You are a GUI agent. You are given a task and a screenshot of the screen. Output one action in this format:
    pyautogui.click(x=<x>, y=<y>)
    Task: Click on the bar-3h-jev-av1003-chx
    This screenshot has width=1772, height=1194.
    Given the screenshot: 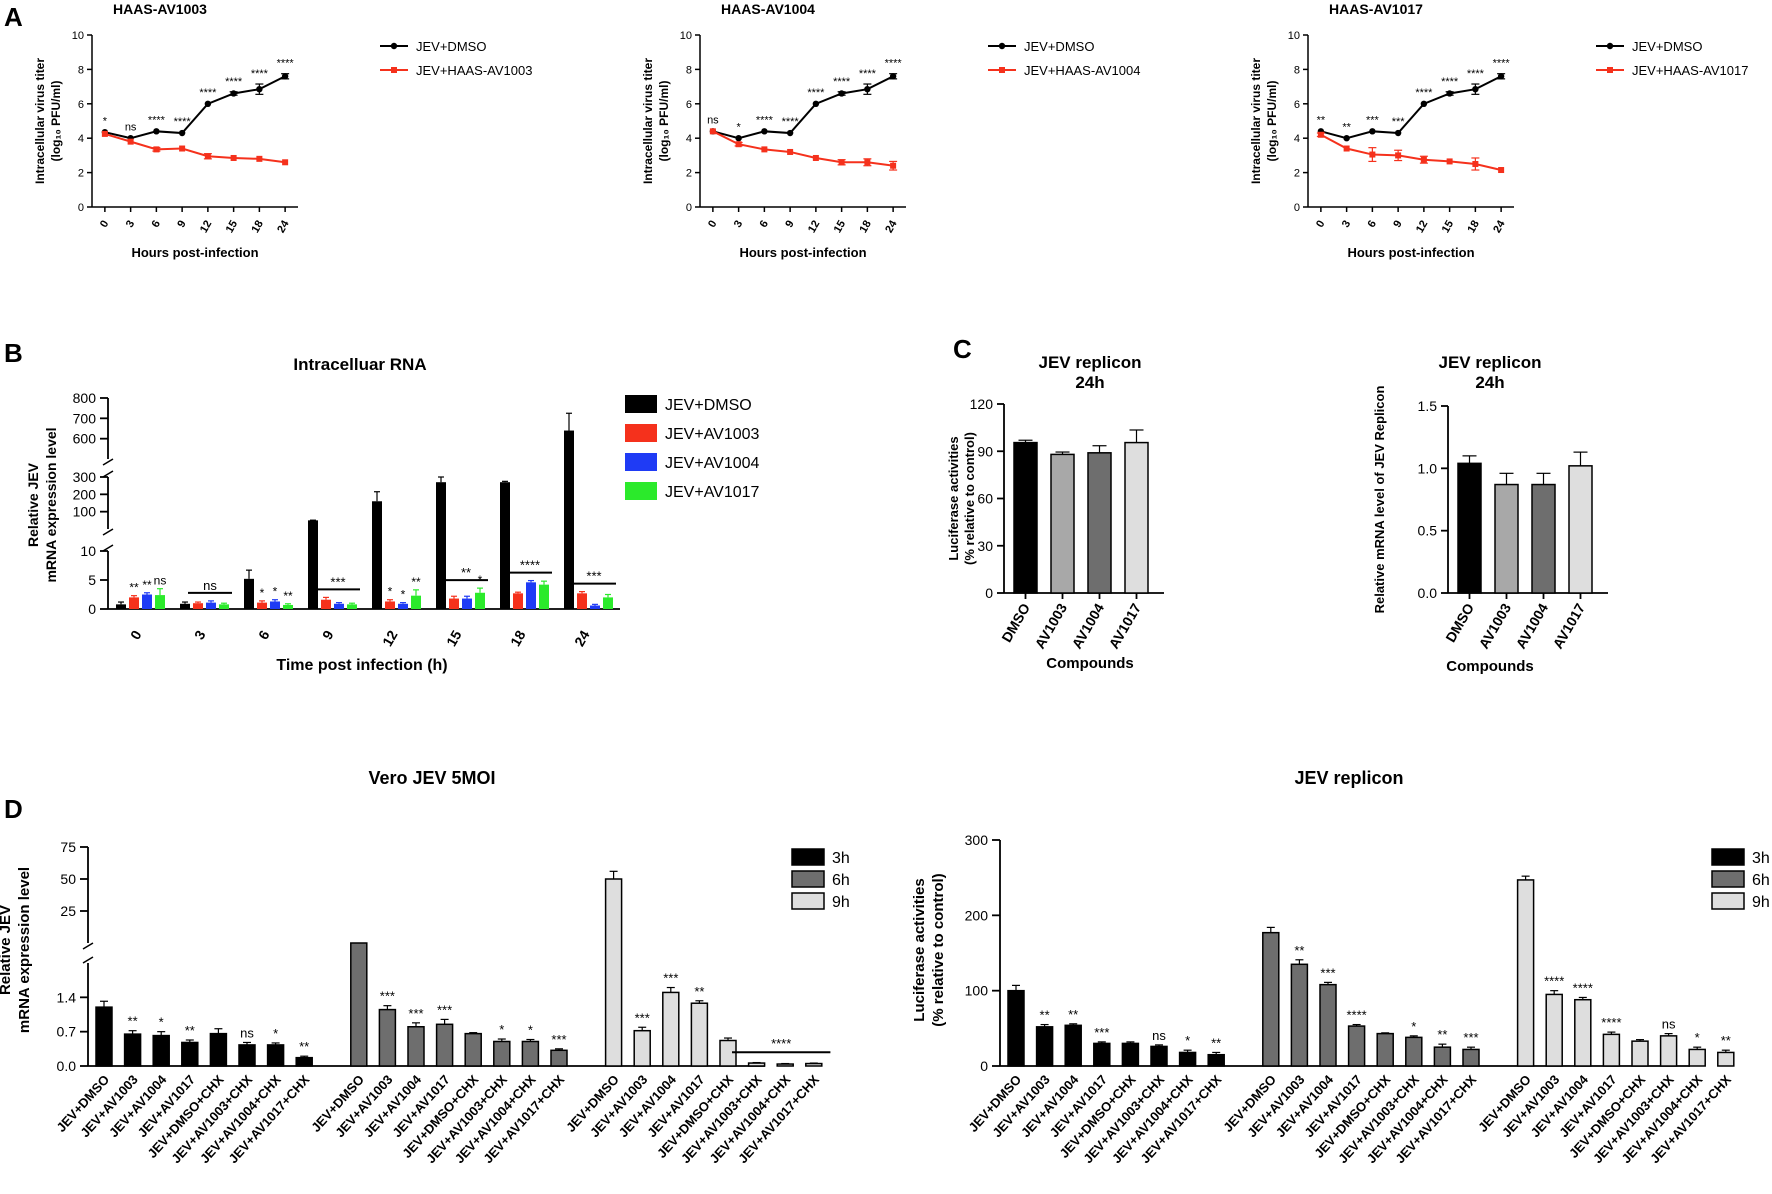 What is the action you would take?
    pyautogui.click(x=247, y=1055)
    